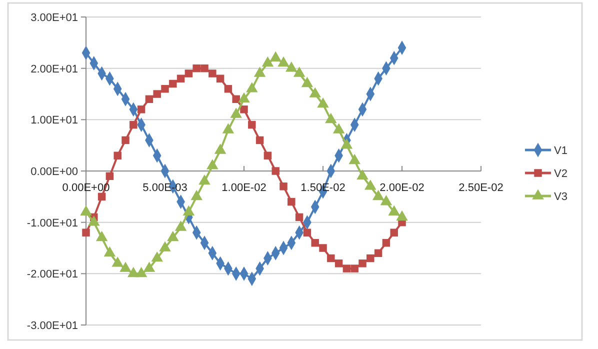 The width and height of the screenshot is (598, 349). I want to click on y-tick-label: 2.00E+01, so click(54, 69).